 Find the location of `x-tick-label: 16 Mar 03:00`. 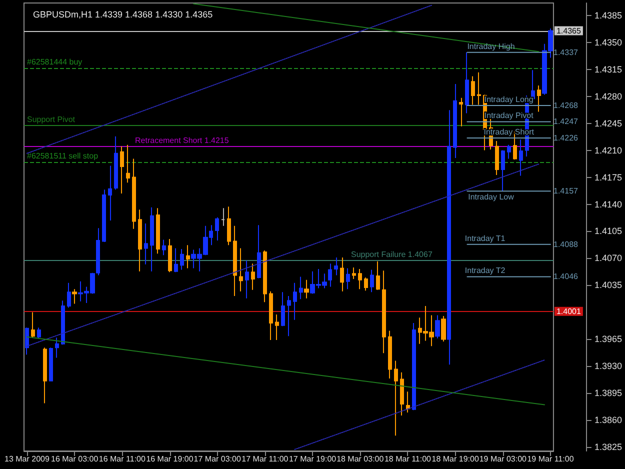

x-tick-label: 16 Mar 03:00 is located at coordinates (74, 459).